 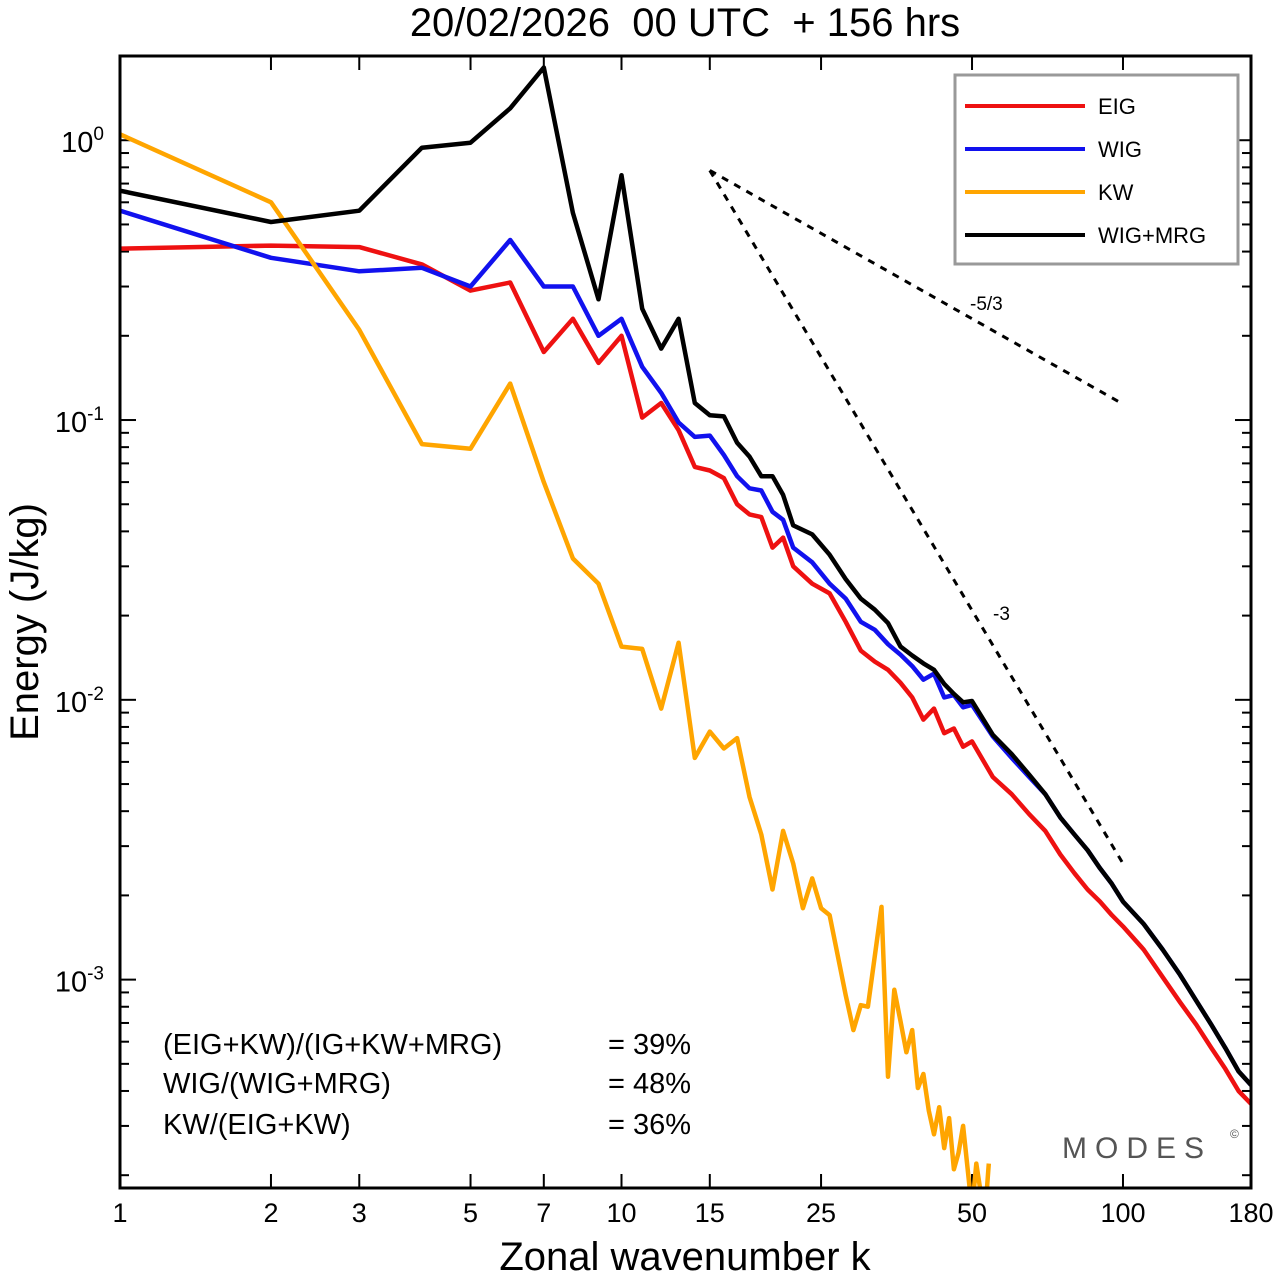 I want to click on legend-label: WIG+MRG, so click(x=1152, y=235).